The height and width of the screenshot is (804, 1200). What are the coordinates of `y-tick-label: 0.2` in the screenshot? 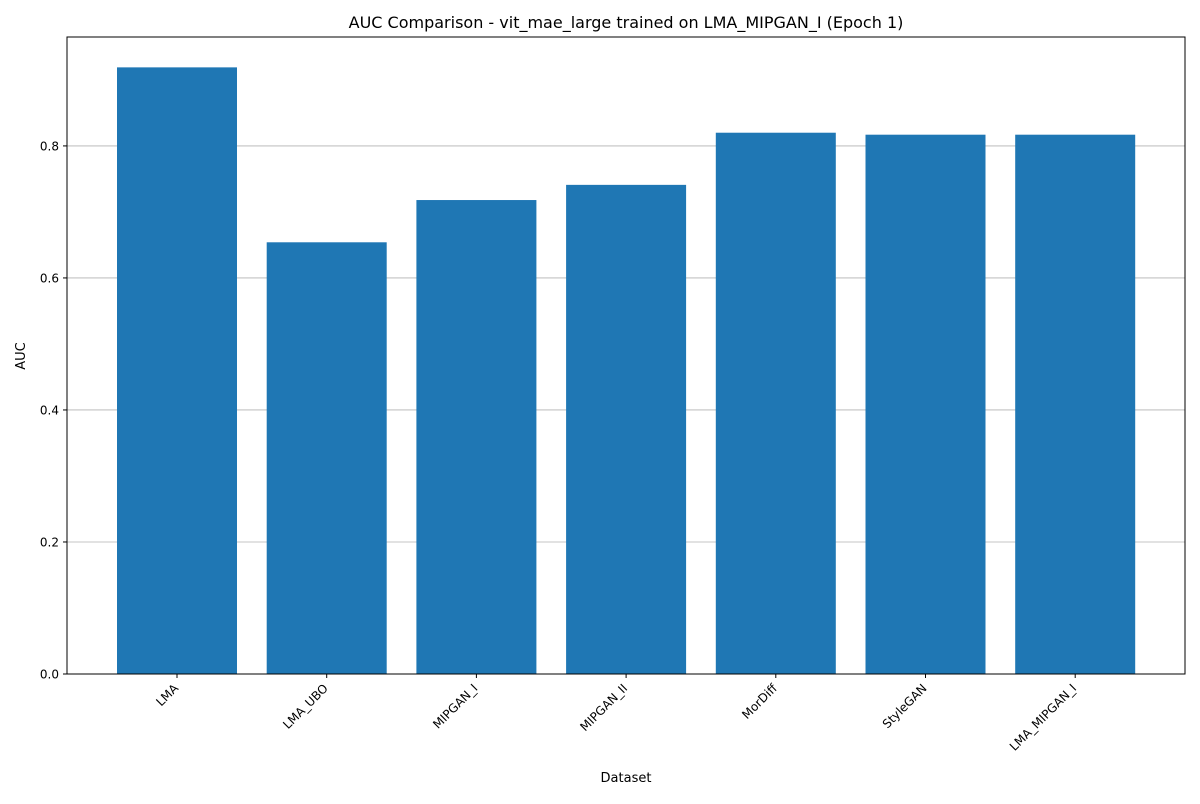 It's located at (49, 542).